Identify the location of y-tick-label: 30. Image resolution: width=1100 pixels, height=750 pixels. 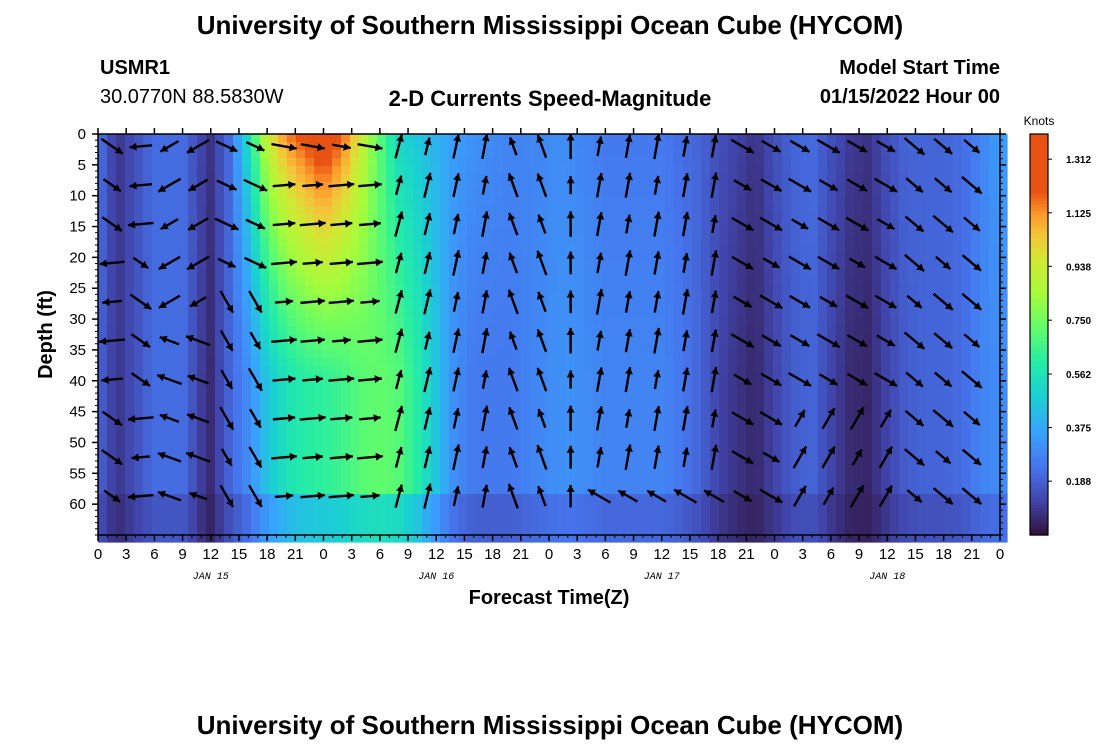
(77, 319).